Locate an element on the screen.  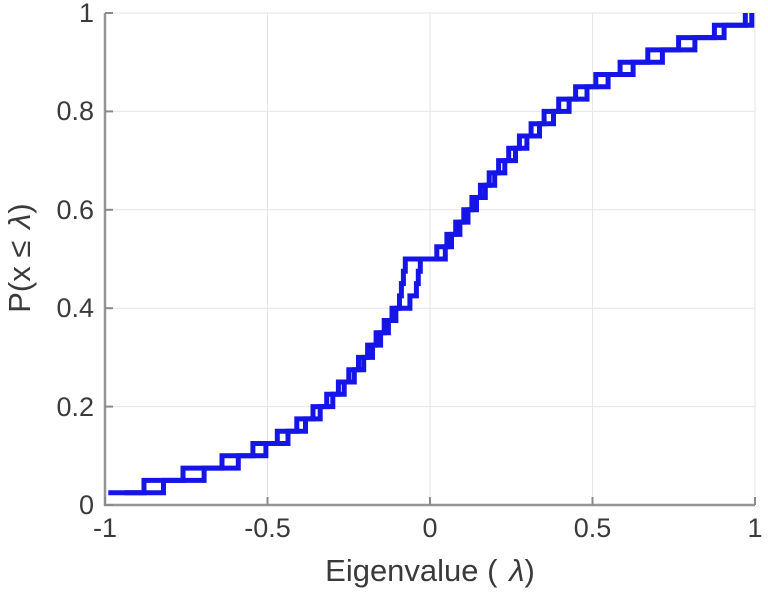
x-axis-label-text: Eigenvalue ( is located at coordinates (411, 570).